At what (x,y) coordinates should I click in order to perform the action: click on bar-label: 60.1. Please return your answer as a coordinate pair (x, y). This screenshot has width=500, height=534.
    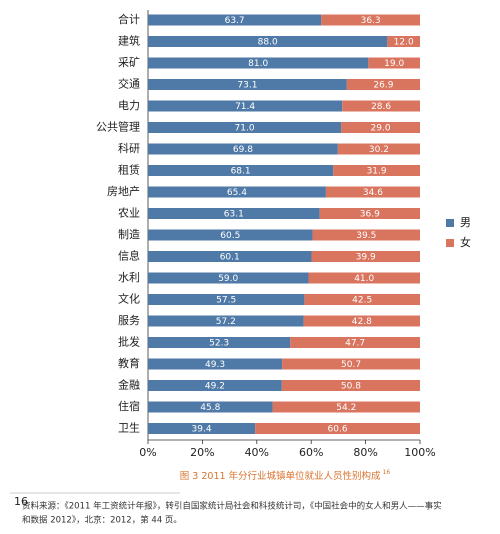
    Looking at the image, I should click on (230, 258).